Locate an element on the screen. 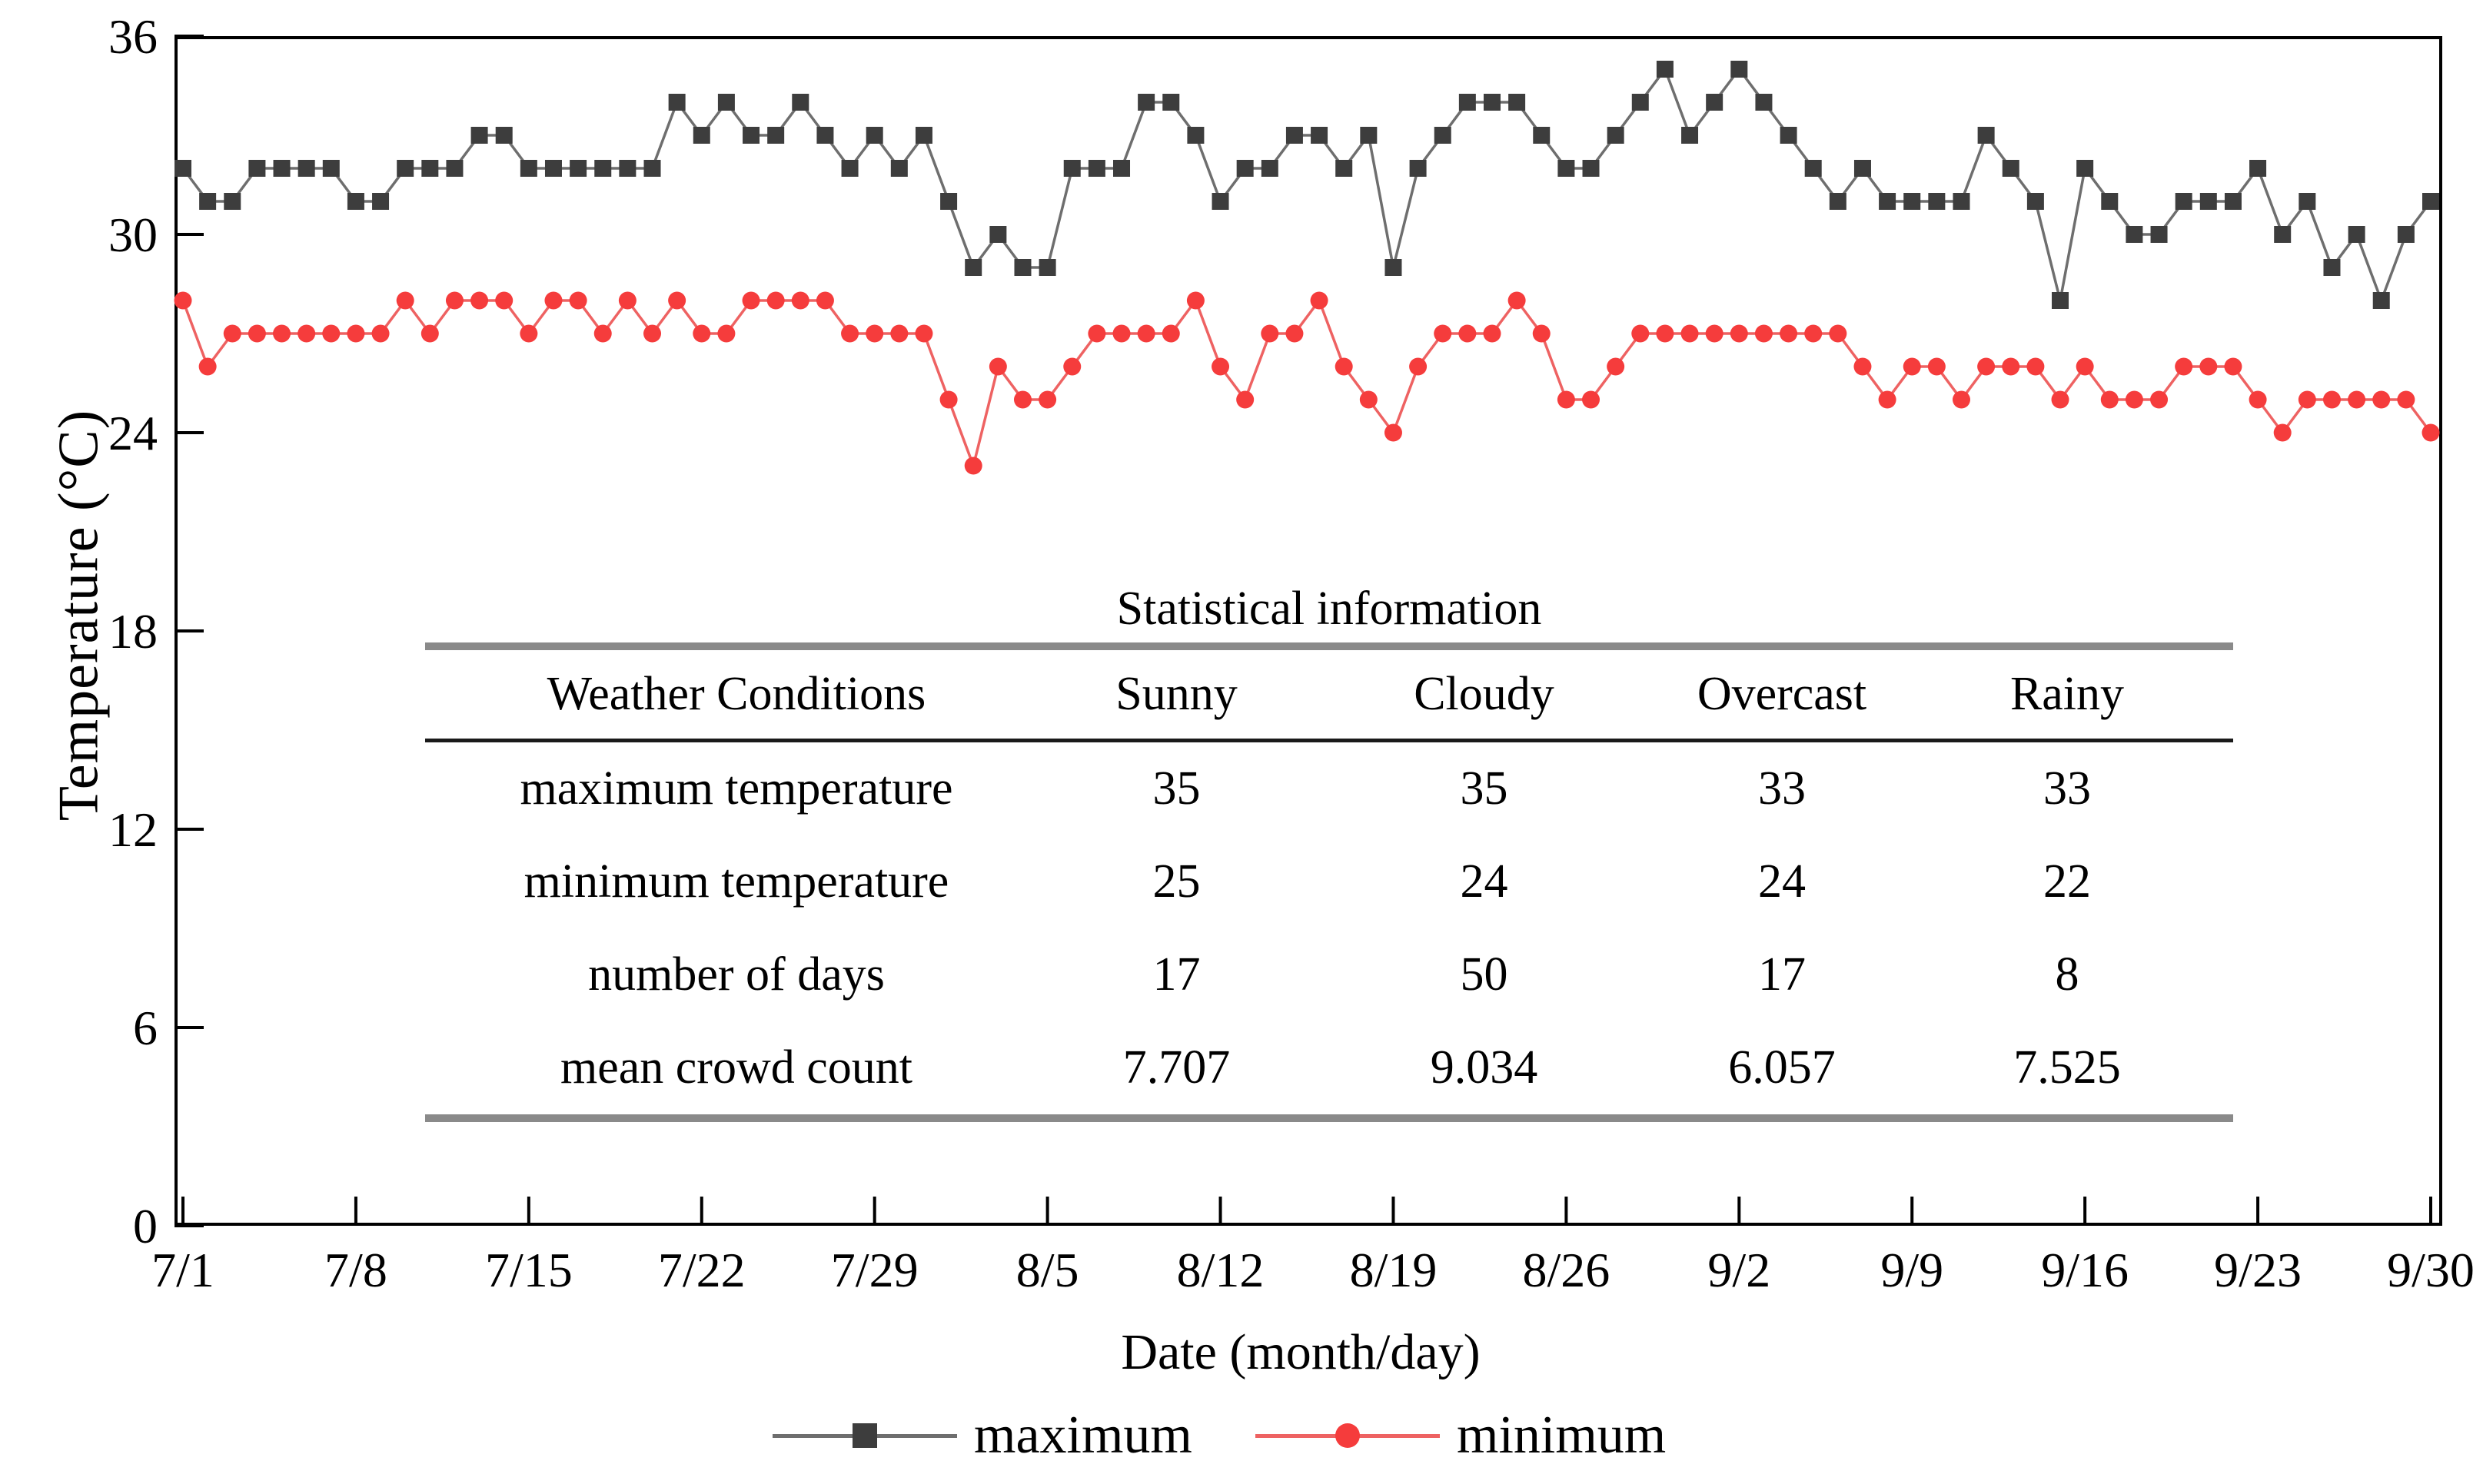 The height and width of the screenshot is (1484, 2483). y-tick-label: 12 is located at coordinates (133, 829).